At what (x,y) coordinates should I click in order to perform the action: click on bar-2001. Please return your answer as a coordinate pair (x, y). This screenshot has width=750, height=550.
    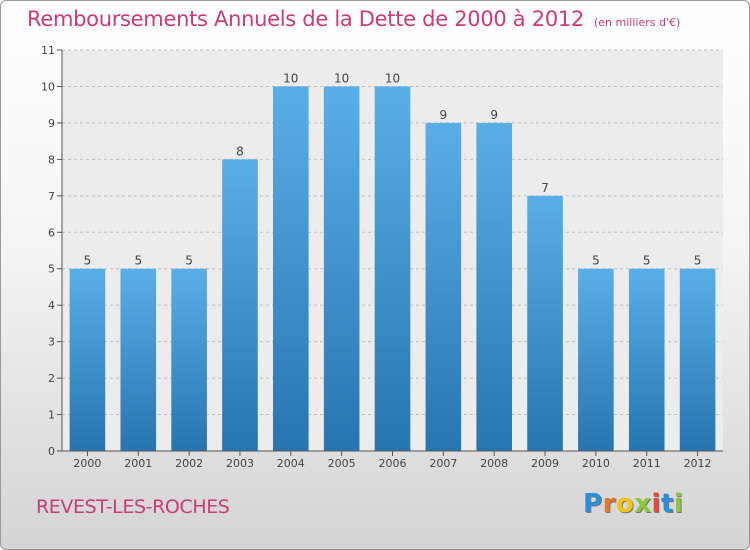
    Looking at the image, I should click on (138, 359).